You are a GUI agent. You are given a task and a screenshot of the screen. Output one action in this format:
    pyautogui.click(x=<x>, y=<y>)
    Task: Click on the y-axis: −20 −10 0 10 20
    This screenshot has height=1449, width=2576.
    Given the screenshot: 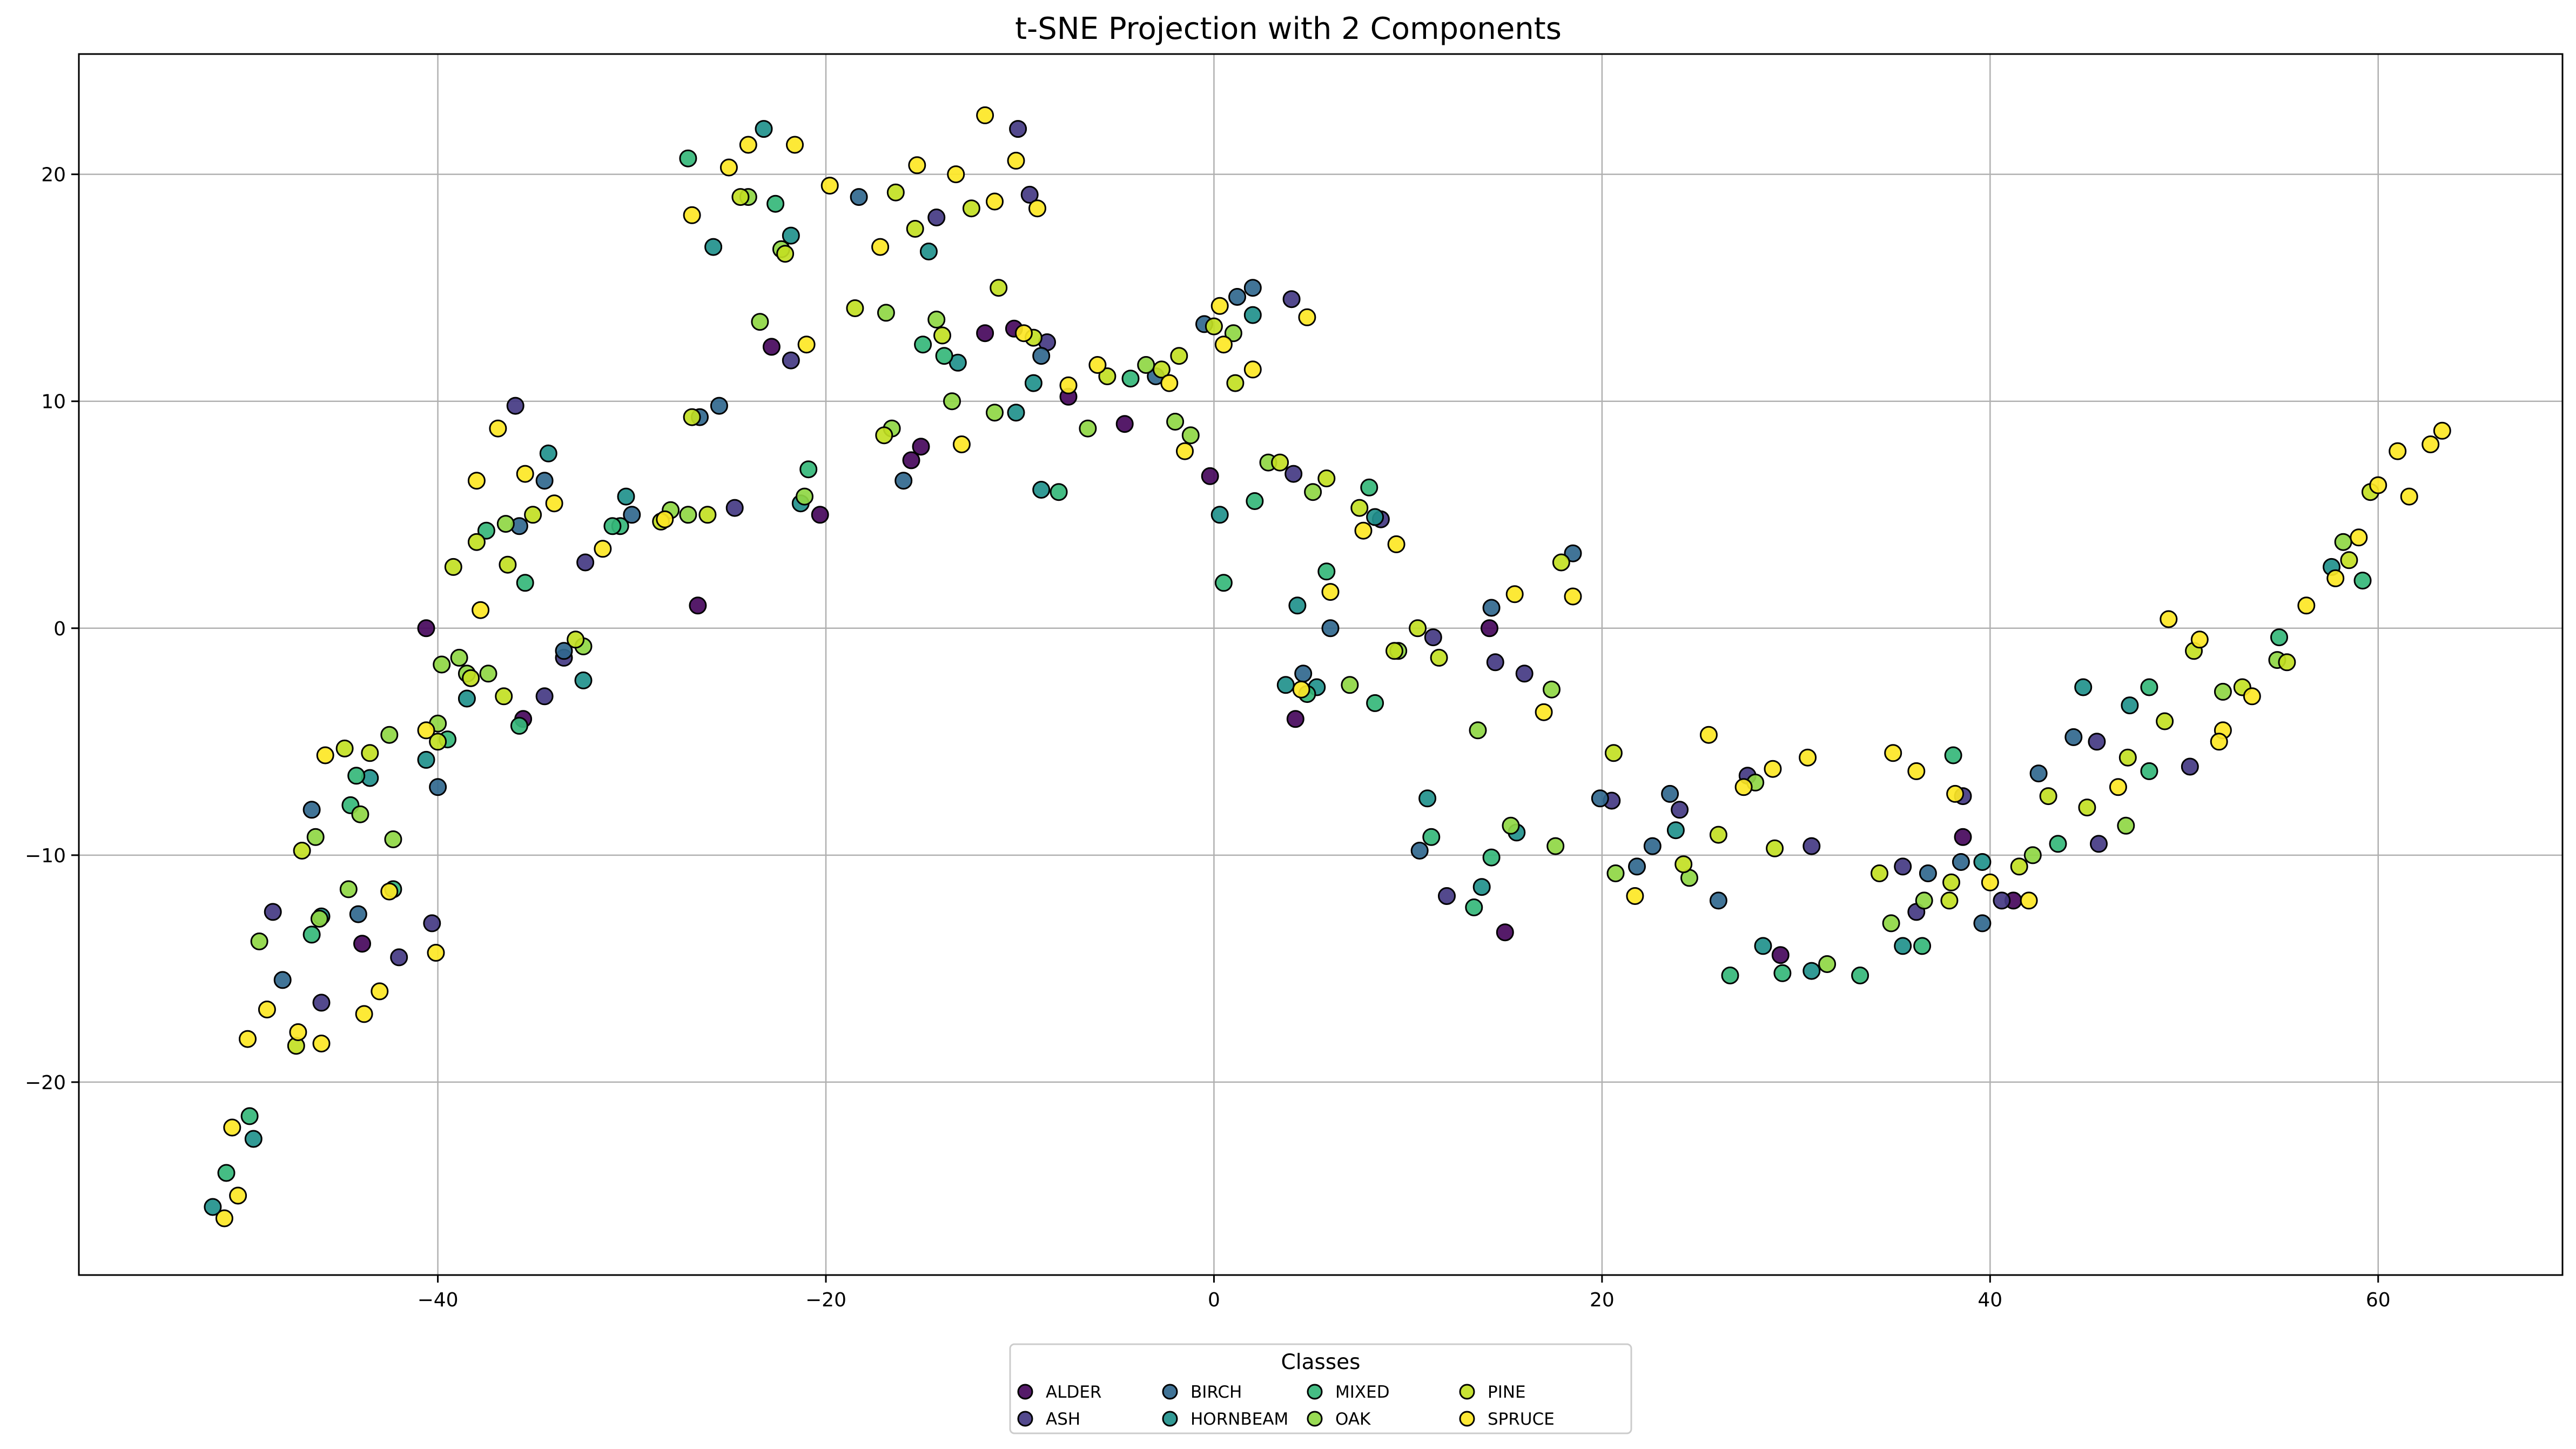 What is the action you would take?
    pyautogui.click(x=52, y=629)
    